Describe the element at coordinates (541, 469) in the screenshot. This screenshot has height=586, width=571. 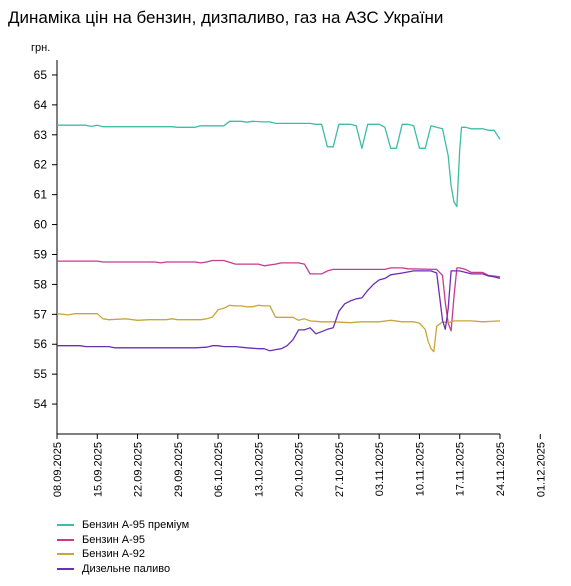
I see `x-tick-label: 01.12.2025` at that location.